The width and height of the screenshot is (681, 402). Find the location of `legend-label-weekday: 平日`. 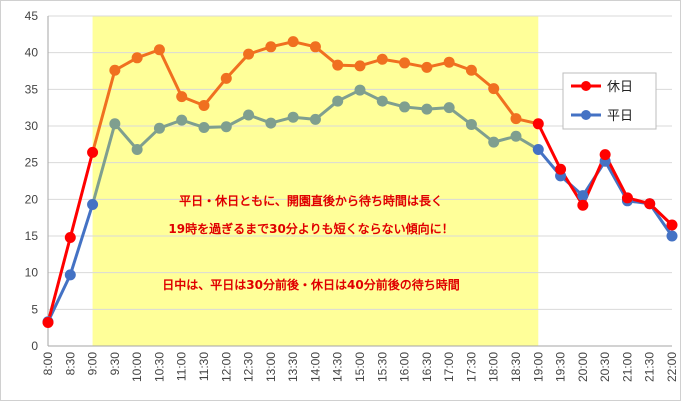

legend-label-weekday: 平日 is located at coordinates (620, 116).